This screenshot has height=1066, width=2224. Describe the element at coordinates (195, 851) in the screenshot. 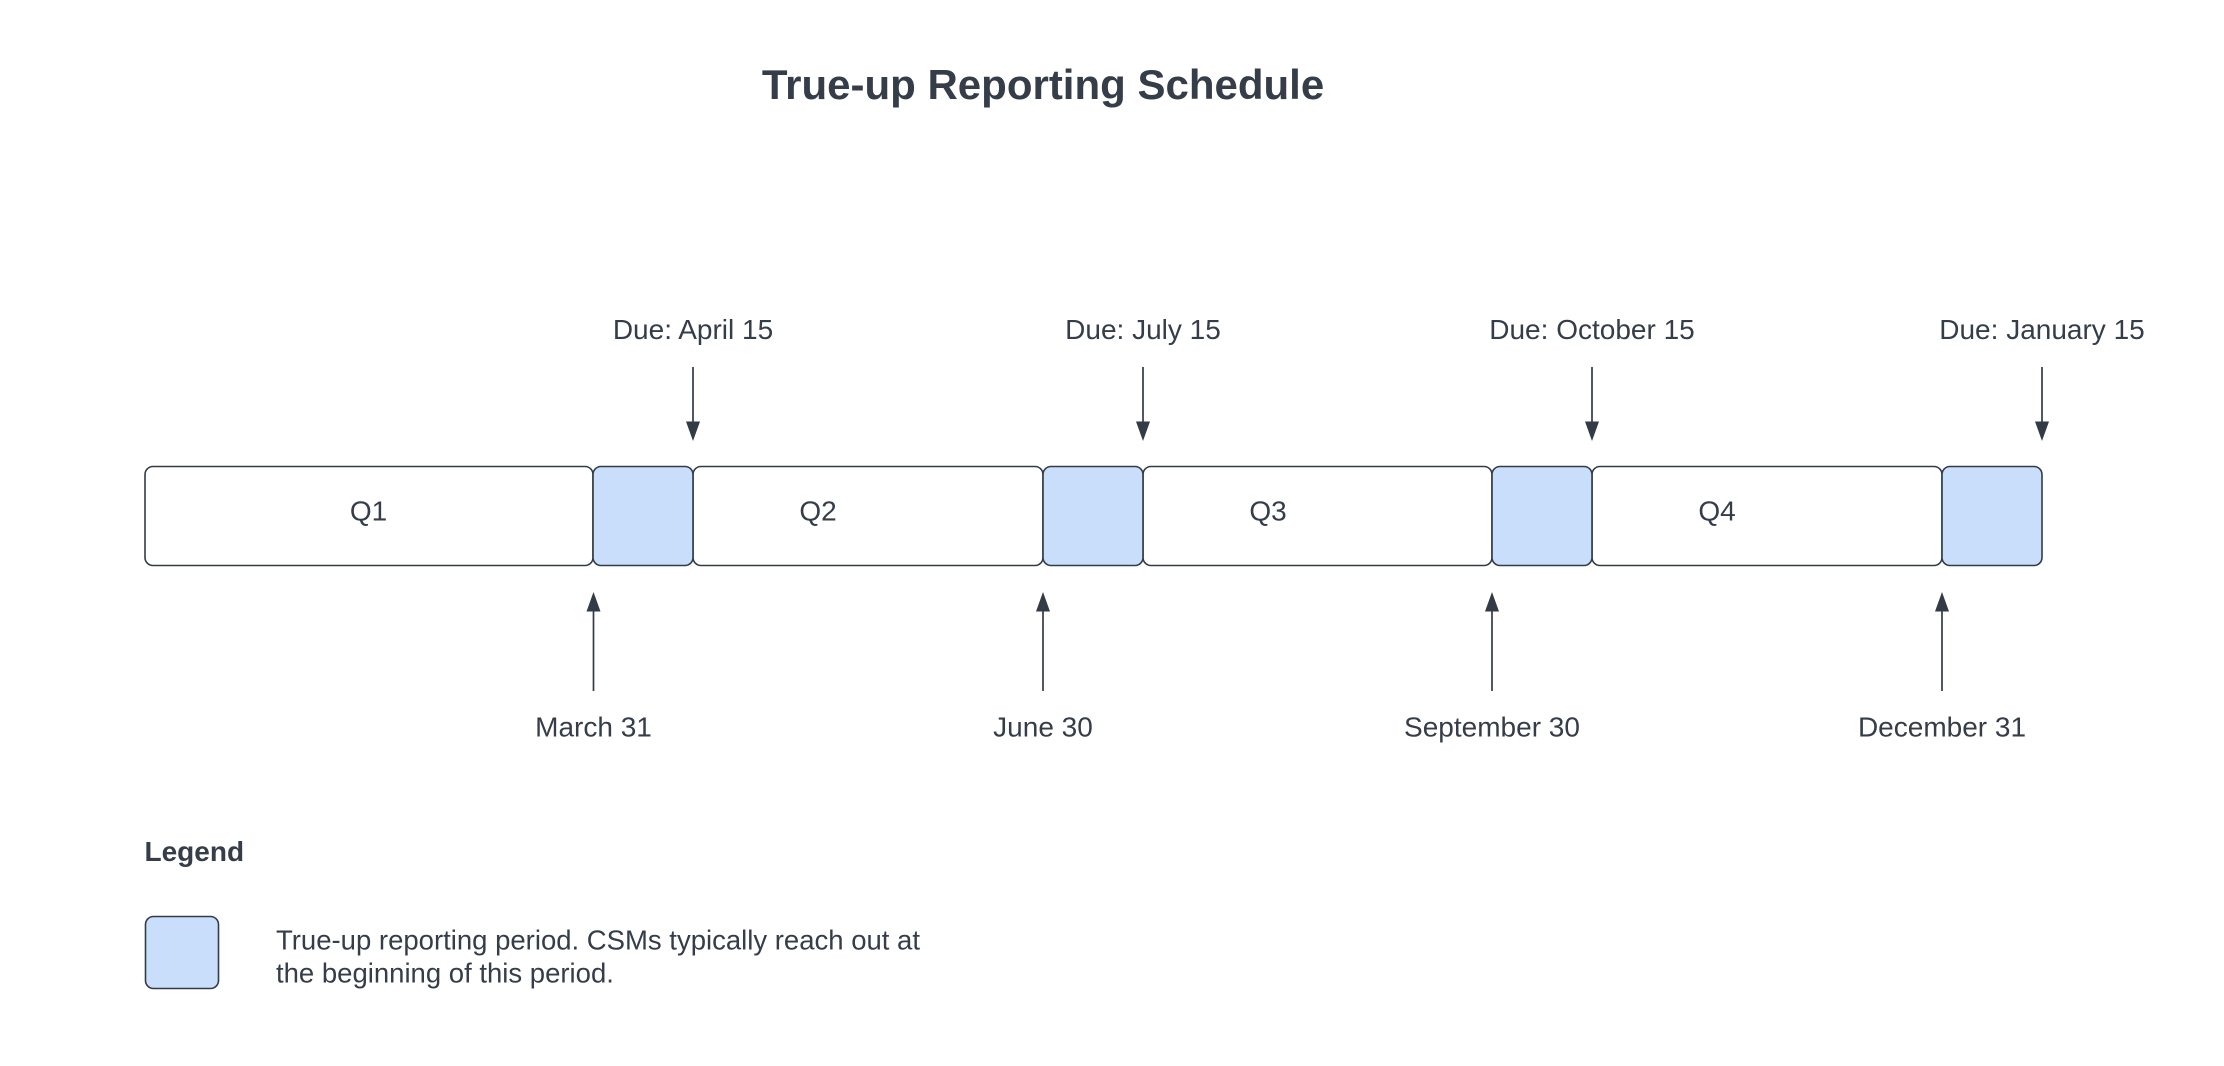

I see `svg-text: Legend` at that location.